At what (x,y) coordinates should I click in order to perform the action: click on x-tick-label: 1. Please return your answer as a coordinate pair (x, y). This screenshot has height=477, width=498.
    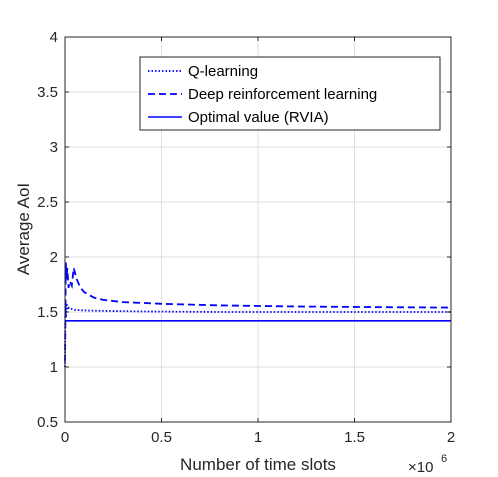
    Looking at the image, I should click on (258, 437).